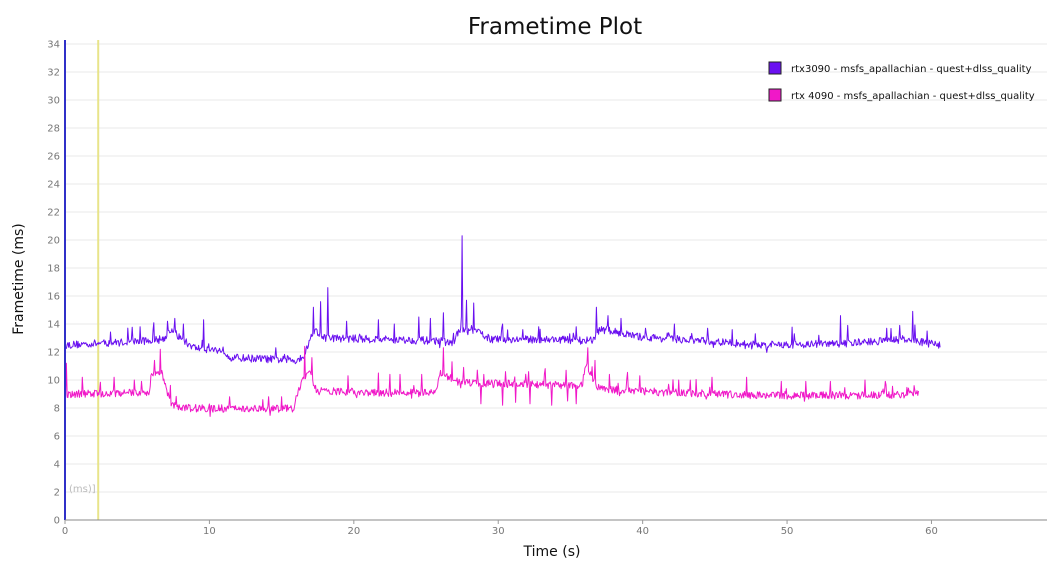 Image resolution: width=1057 pixels, height=570 pixels. I want to click on y-tick-label: 24, so click(53, 185).